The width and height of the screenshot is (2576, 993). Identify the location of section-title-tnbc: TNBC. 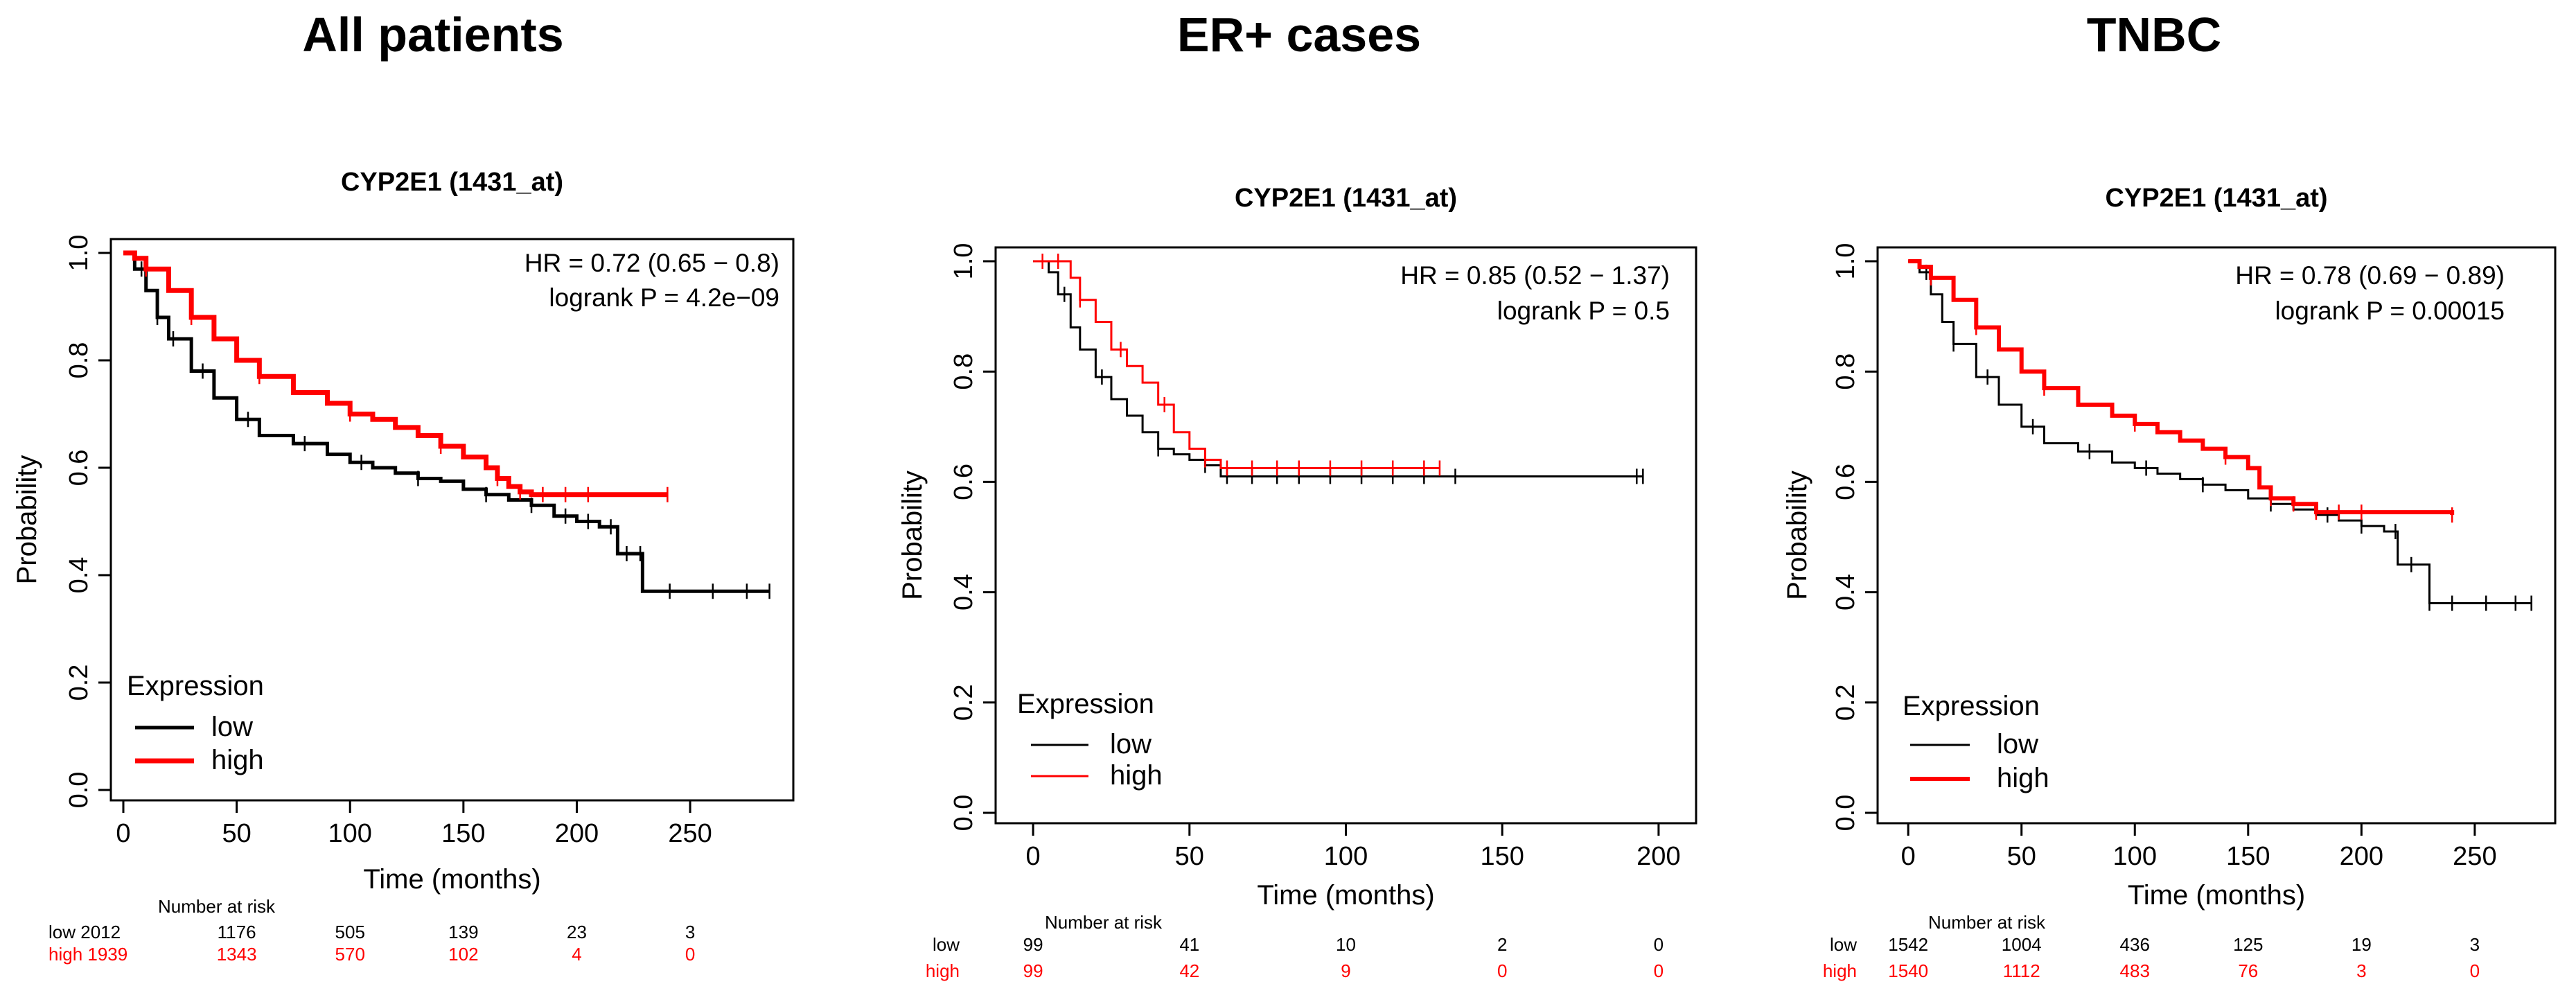
(2154, 35).